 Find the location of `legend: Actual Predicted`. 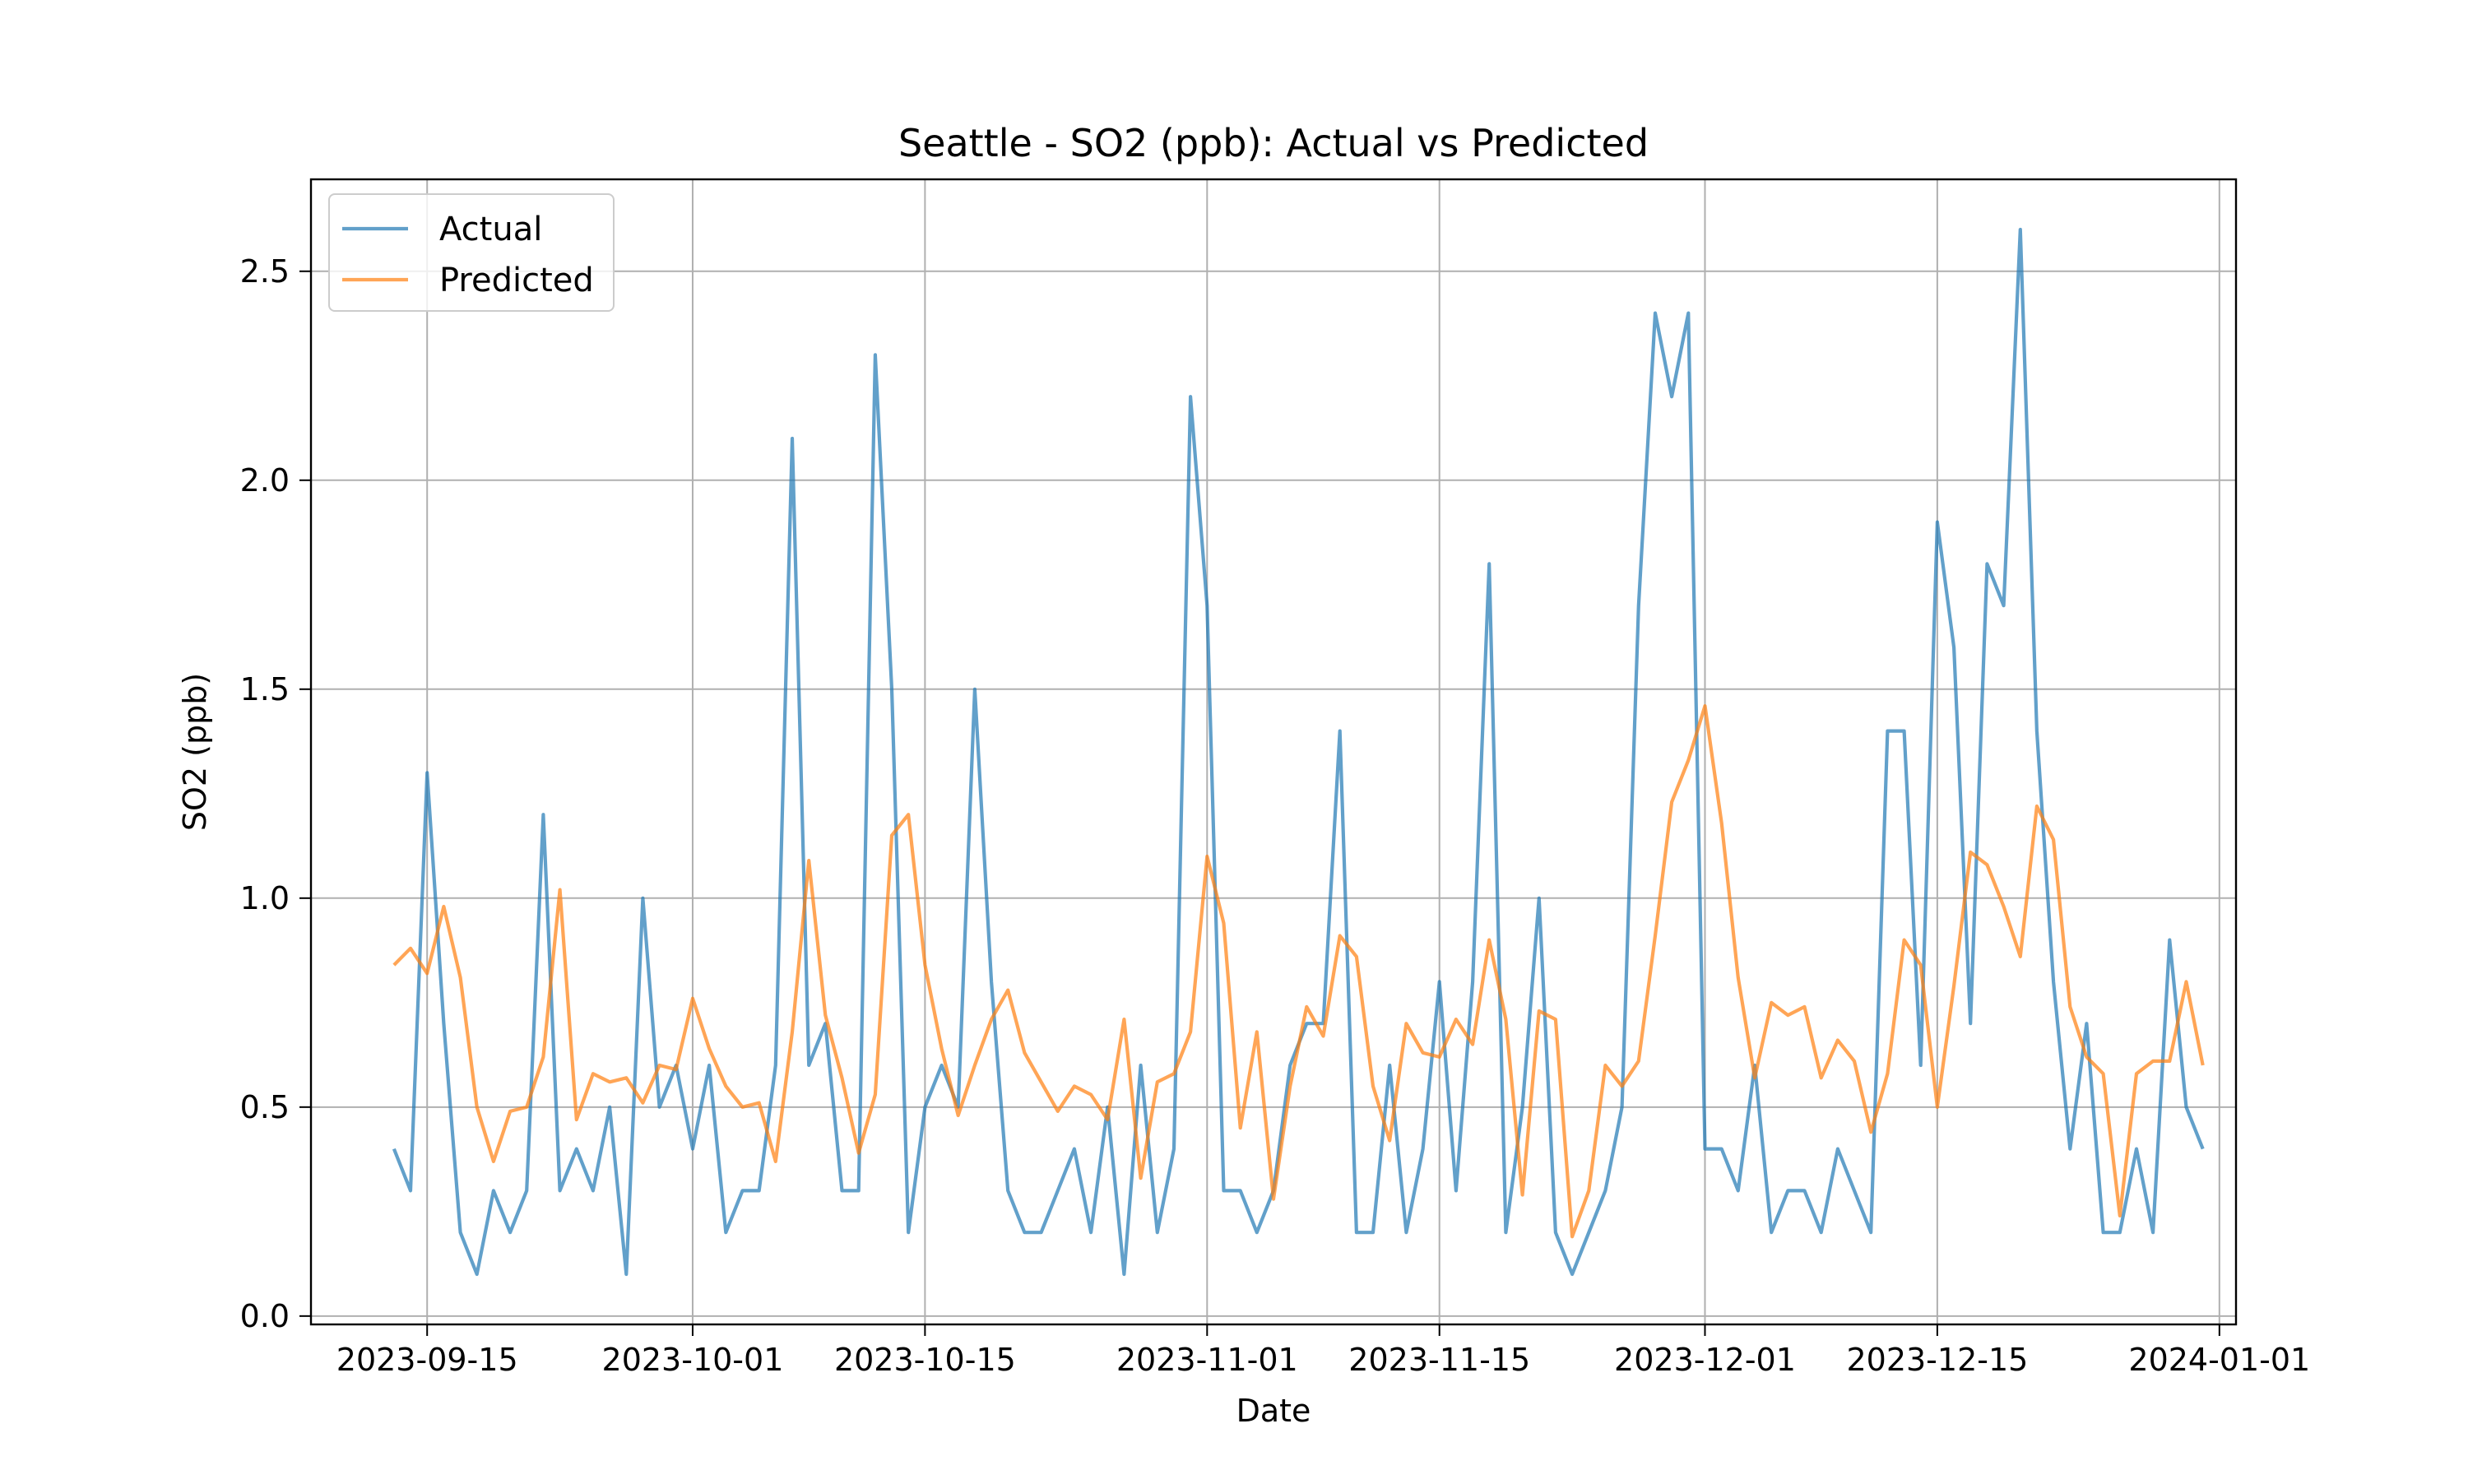

legend: Actual Predicted is located at coordinates (471, 253).